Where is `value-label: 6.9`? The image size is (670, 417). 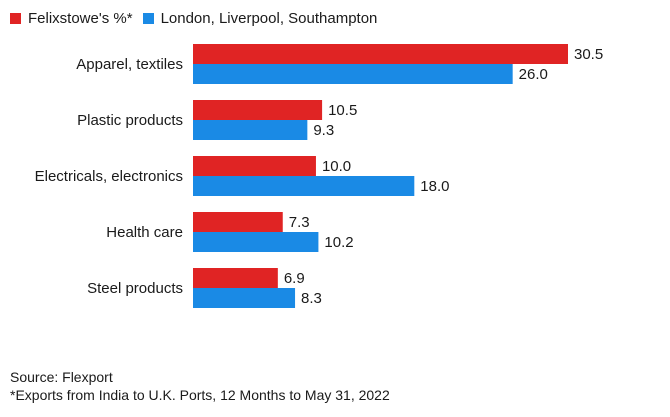 value-label: 6.9 is located at coordinates (294, 278).